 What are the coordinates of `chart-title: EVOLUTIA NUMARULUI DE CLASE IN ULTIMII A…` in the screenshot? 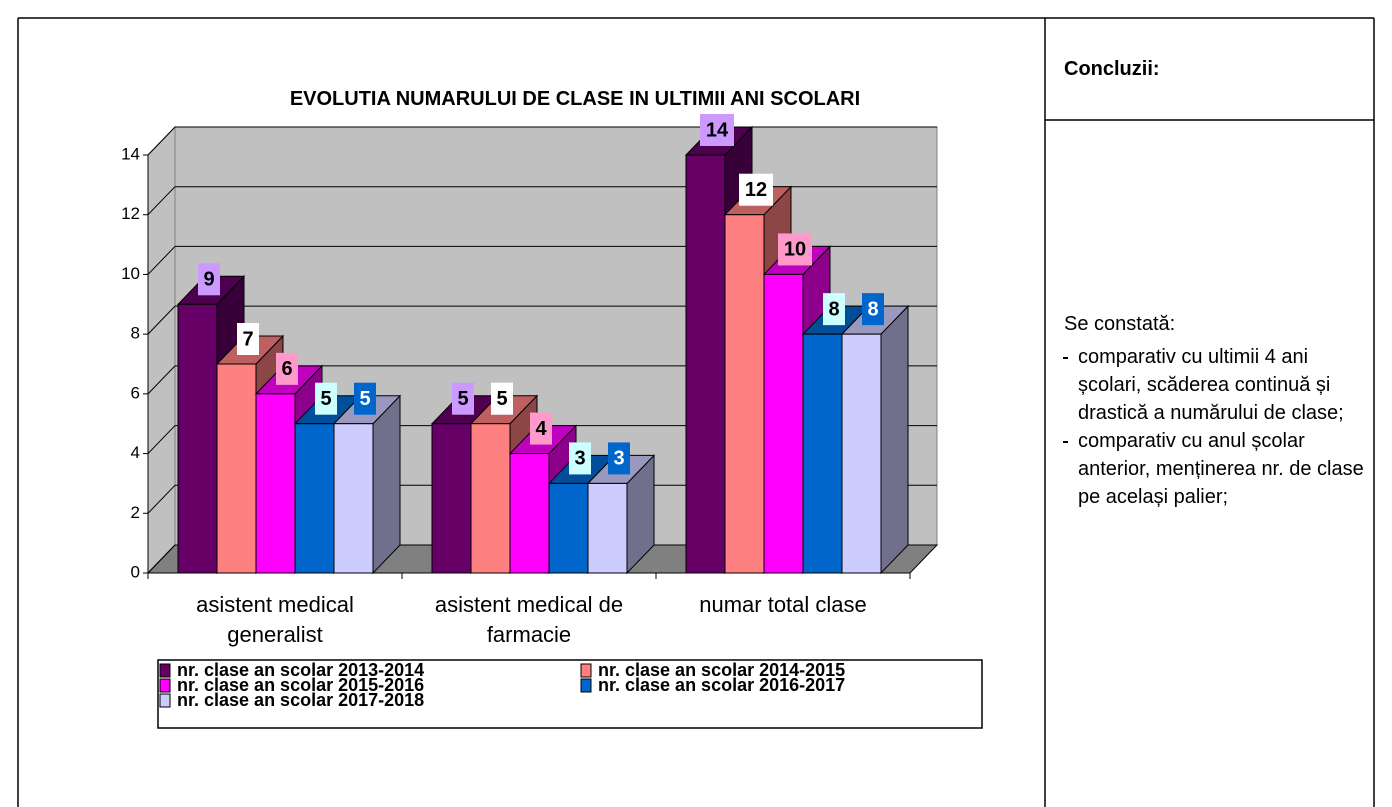 It's located at (575, 99).